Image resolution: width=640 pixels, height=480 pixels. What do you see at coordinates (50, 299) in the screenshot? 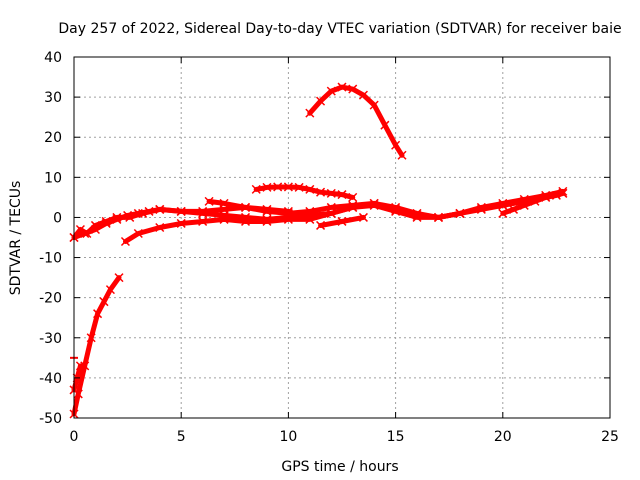
I see `y-tick-label: -20` at bounding box center [50, 299].